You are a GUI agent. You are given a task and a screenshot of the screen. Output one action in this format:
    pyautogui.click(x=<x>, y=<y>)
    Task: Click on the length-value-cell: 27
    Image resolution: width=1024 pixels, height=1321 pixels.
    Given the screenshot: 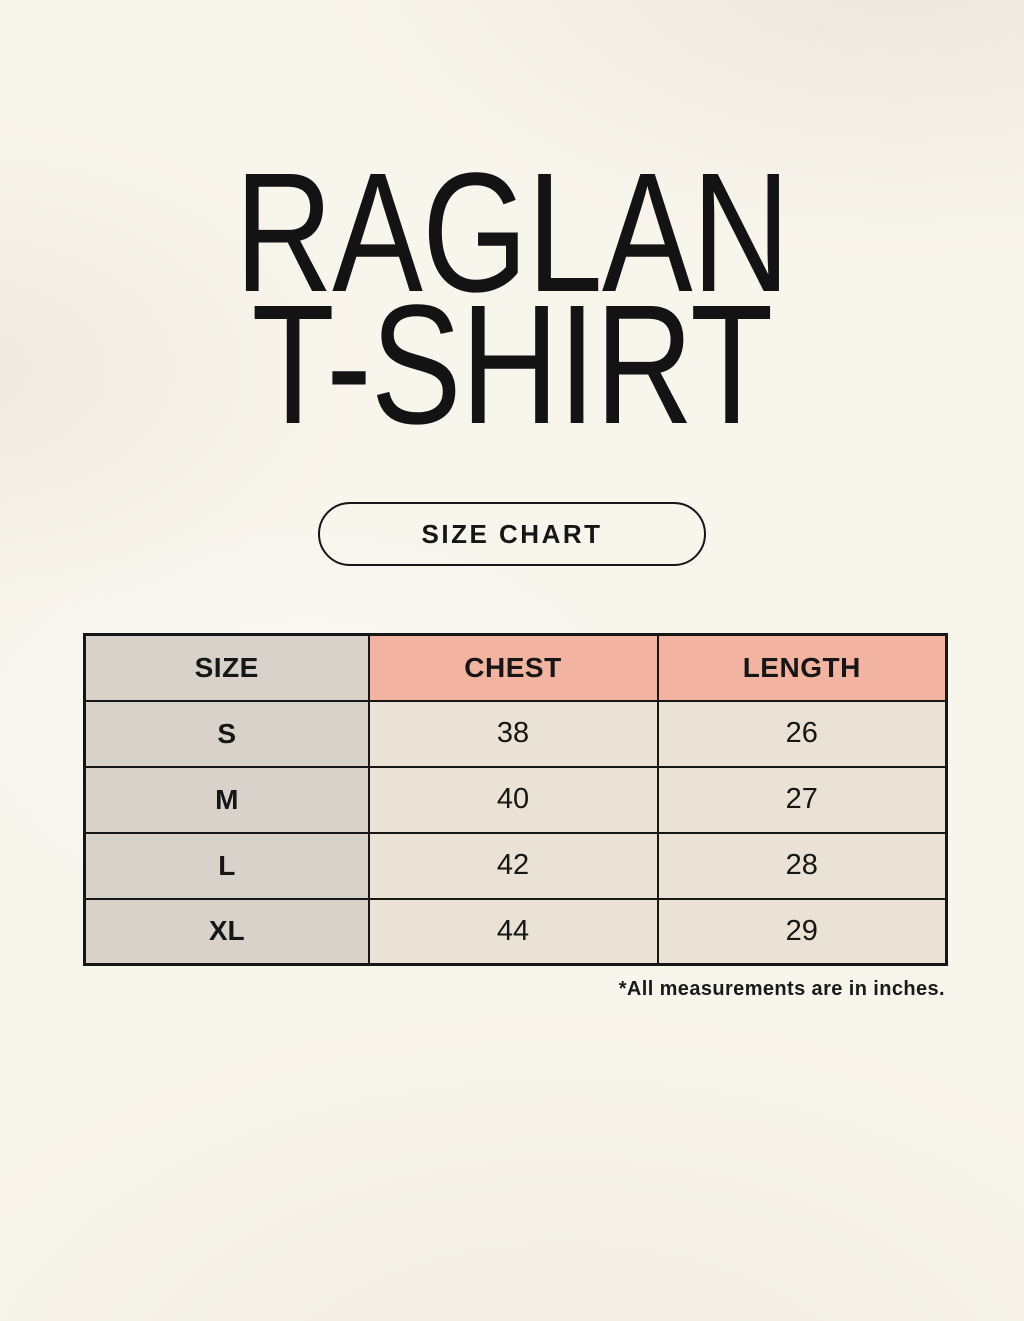 What is the action you would take?
    pyautogui.click(x=802, y=799)
    